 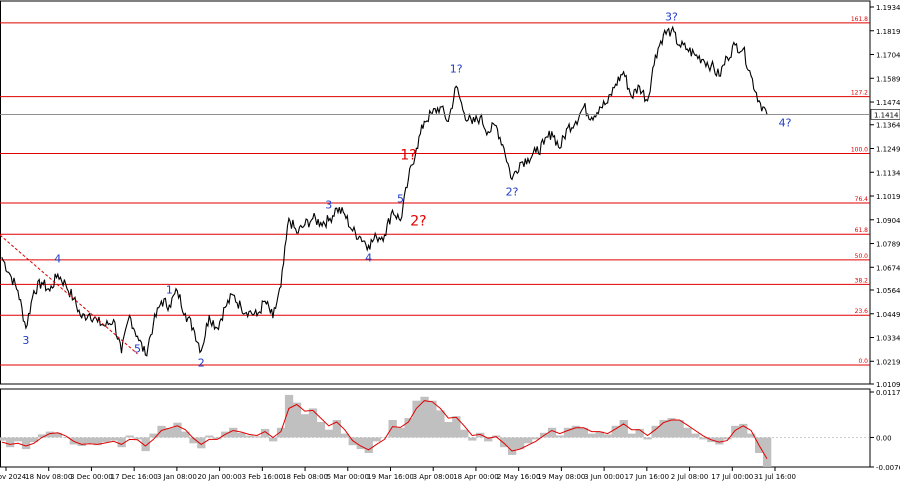 I want to click on y-tick-label: 1.0564, so click(x=888, y=291).